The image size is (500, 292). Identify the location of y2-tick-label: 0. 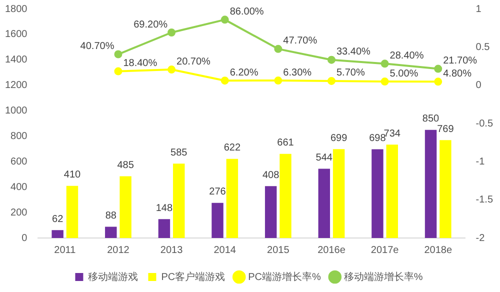
(479, 86).